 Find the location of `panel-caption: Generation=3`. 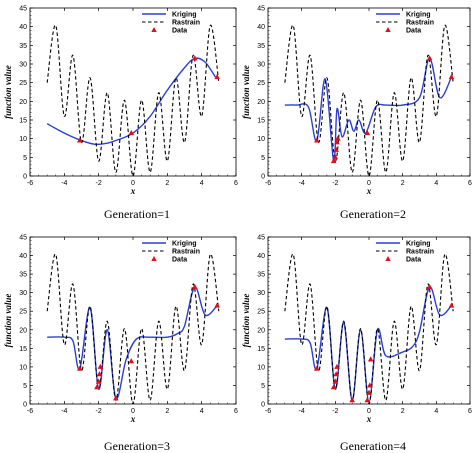

panel-caption: Generation=3 is located at coordinates (137, 446).